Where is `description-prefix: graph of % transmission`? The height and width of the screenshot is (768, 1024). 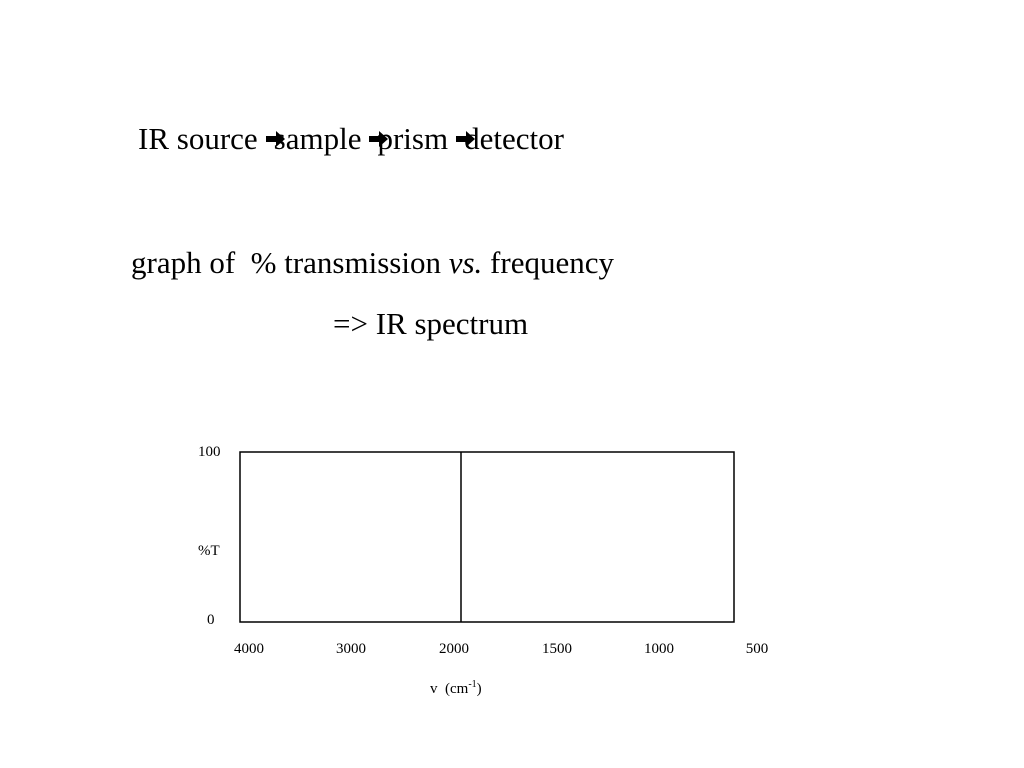
description-prefix: graph of % transmission is located at coordinates (290, 262).